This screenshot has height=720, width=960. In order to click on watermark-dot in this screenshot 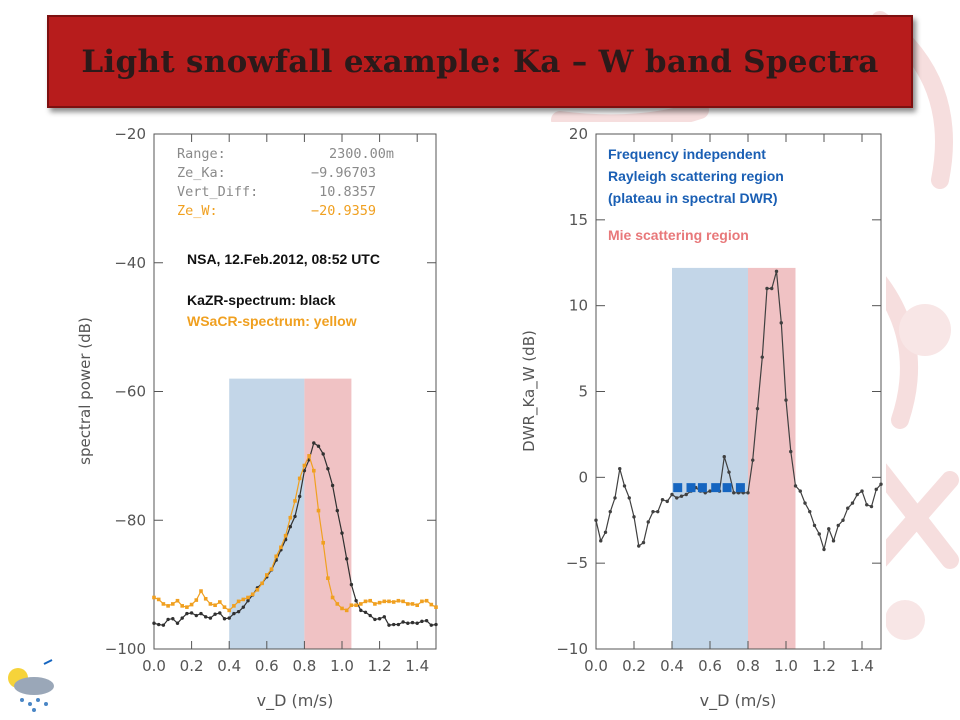, I will do `click(905, 620)`.